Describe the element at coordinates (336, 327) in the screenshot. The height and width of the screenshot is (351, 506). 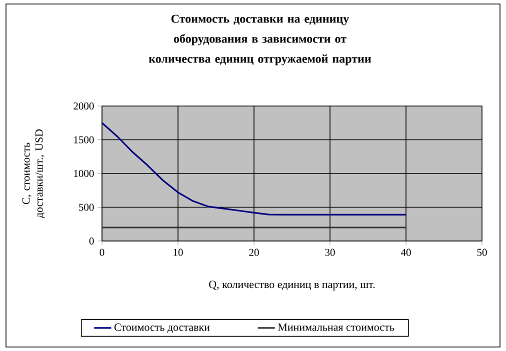
I see `legend-label: Минимальная стоимость` at that location.